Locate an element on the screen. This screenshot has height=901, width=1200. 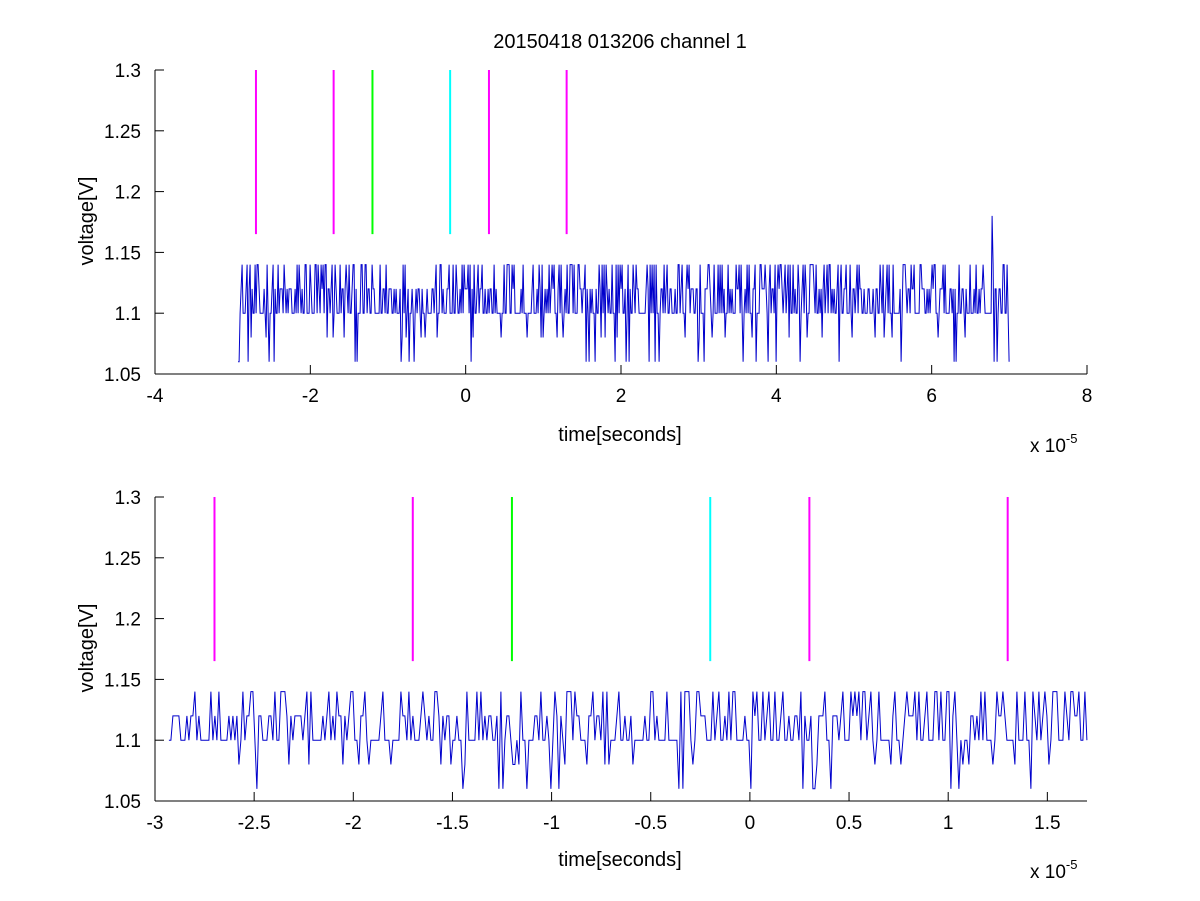
bottom-x-tick-label: 0.5 is located at coordinates (849, 823).